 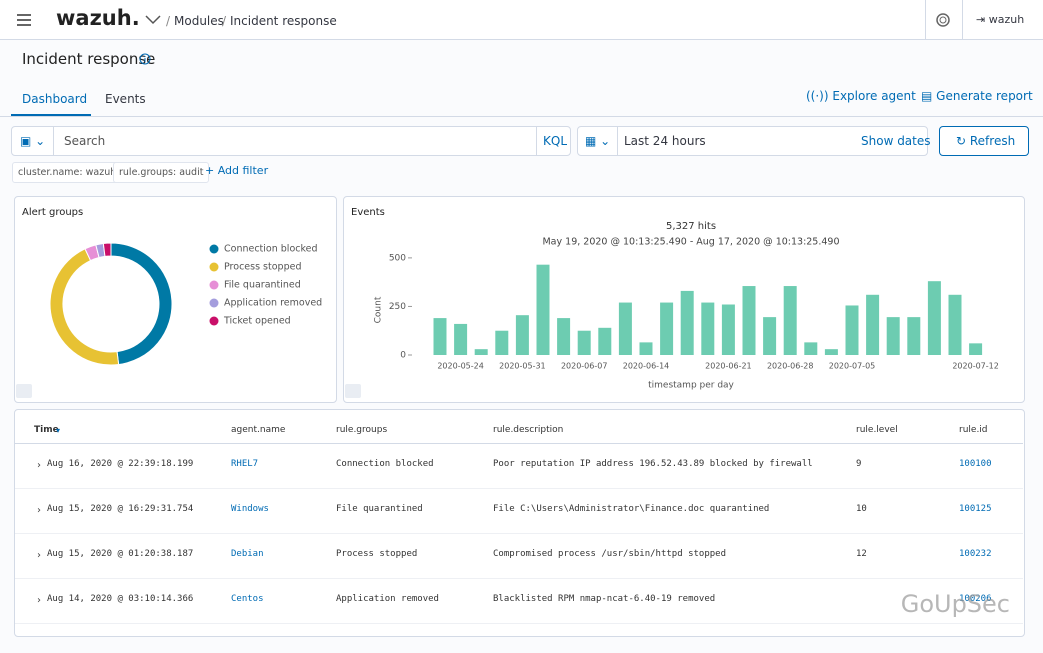 I want to click on tab-underline, so click(x=51, y=115).